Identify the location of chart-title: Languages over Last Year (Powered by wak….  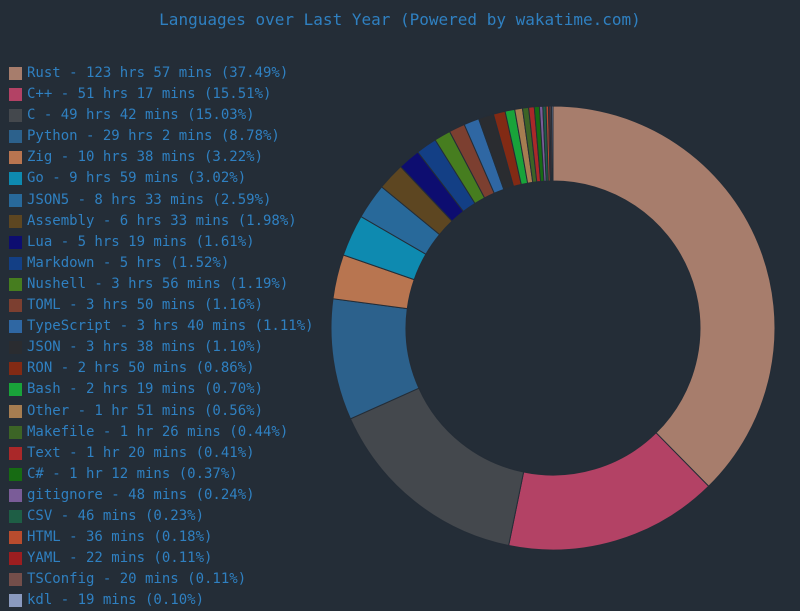
(400, 19).